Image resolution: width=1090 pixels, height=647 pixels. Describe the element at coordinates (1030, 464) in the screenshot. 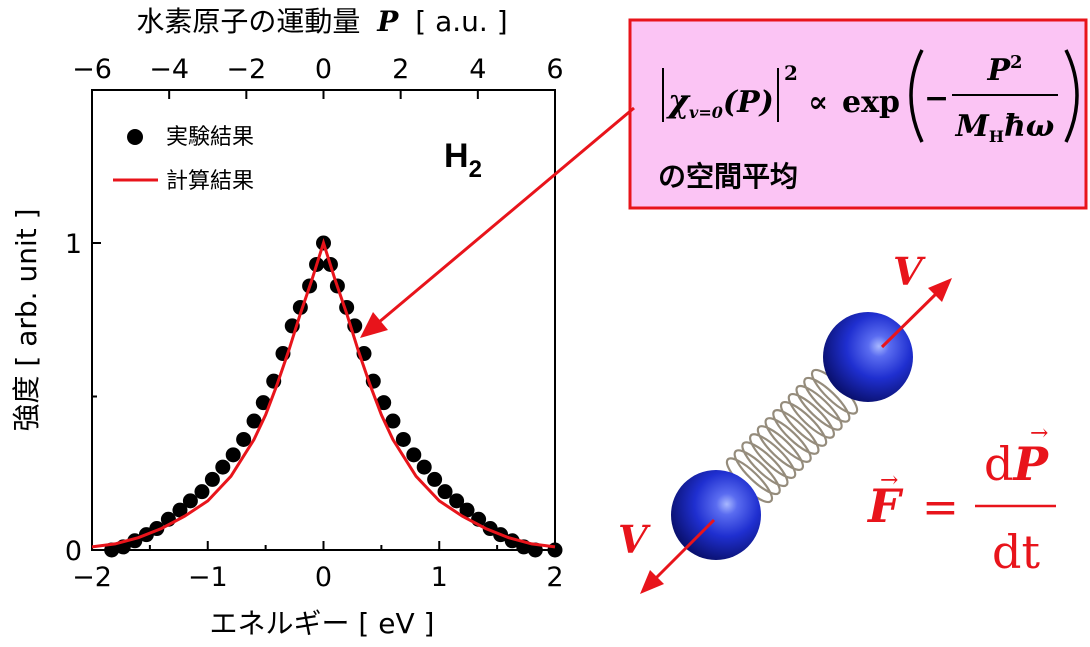

I see `equation-numerator-var: P` at that location.